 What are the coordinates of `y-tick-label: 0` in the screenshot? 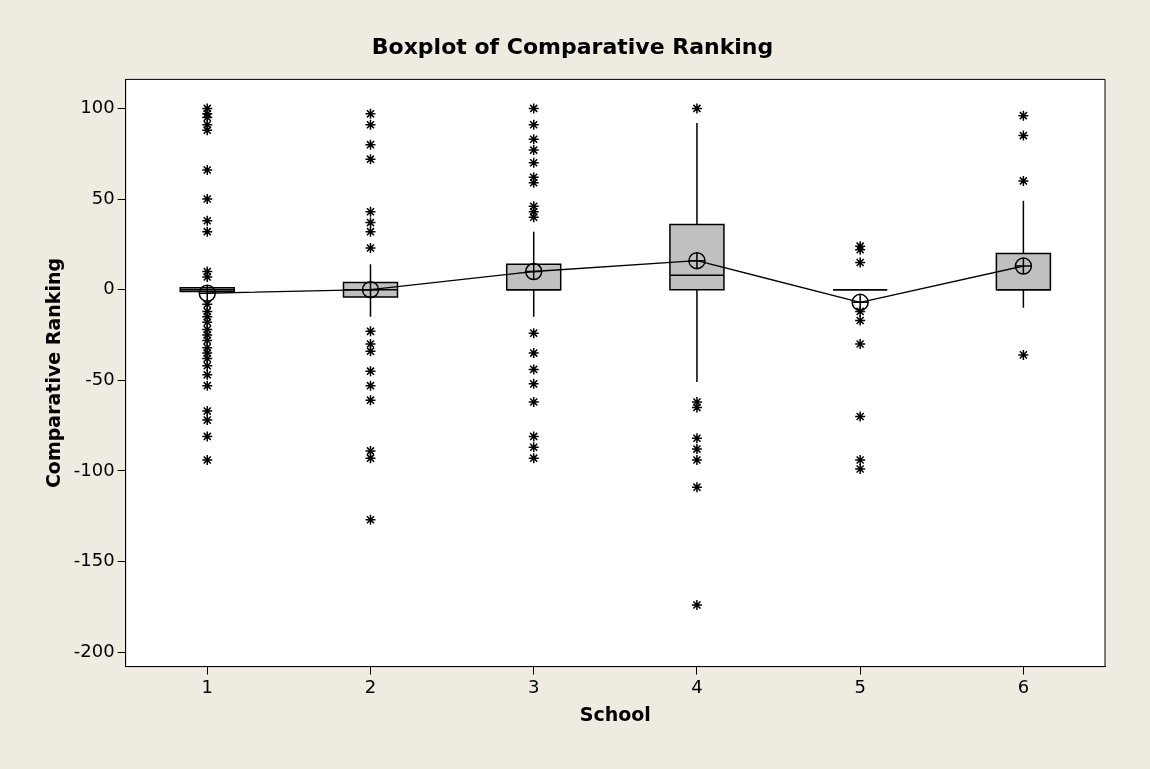 It's located at (109, 288).